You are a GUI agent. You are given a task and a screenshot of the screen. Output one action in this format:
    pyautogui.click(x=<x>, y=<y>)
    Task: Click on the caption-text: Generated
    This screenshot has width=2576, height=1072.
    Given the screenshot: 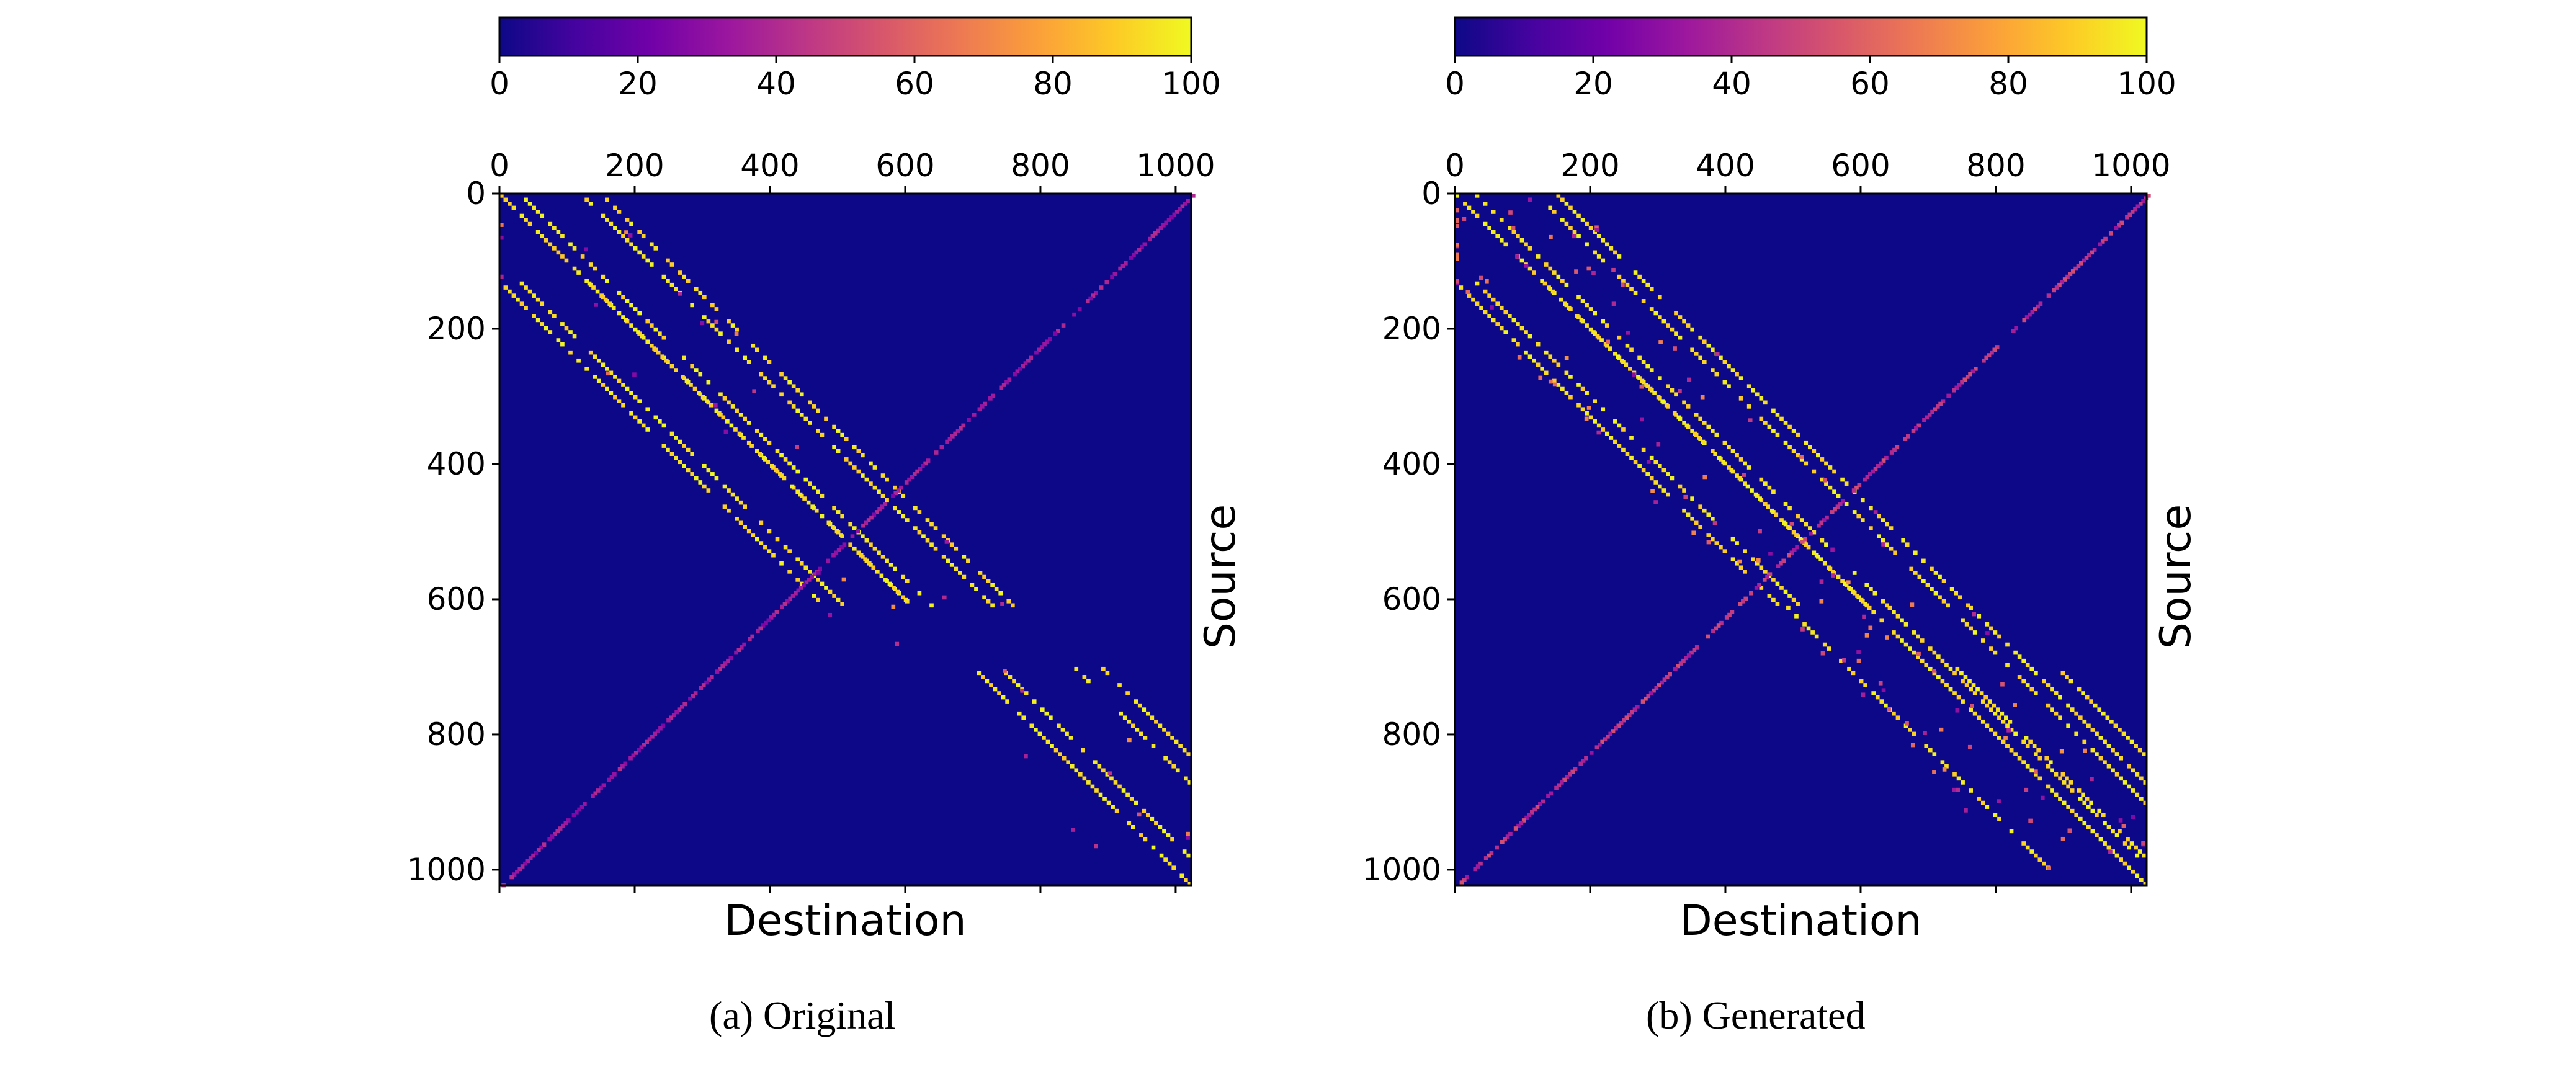 What is the action you would take?
    pyautogui.click(x=1784, y=1015)
    